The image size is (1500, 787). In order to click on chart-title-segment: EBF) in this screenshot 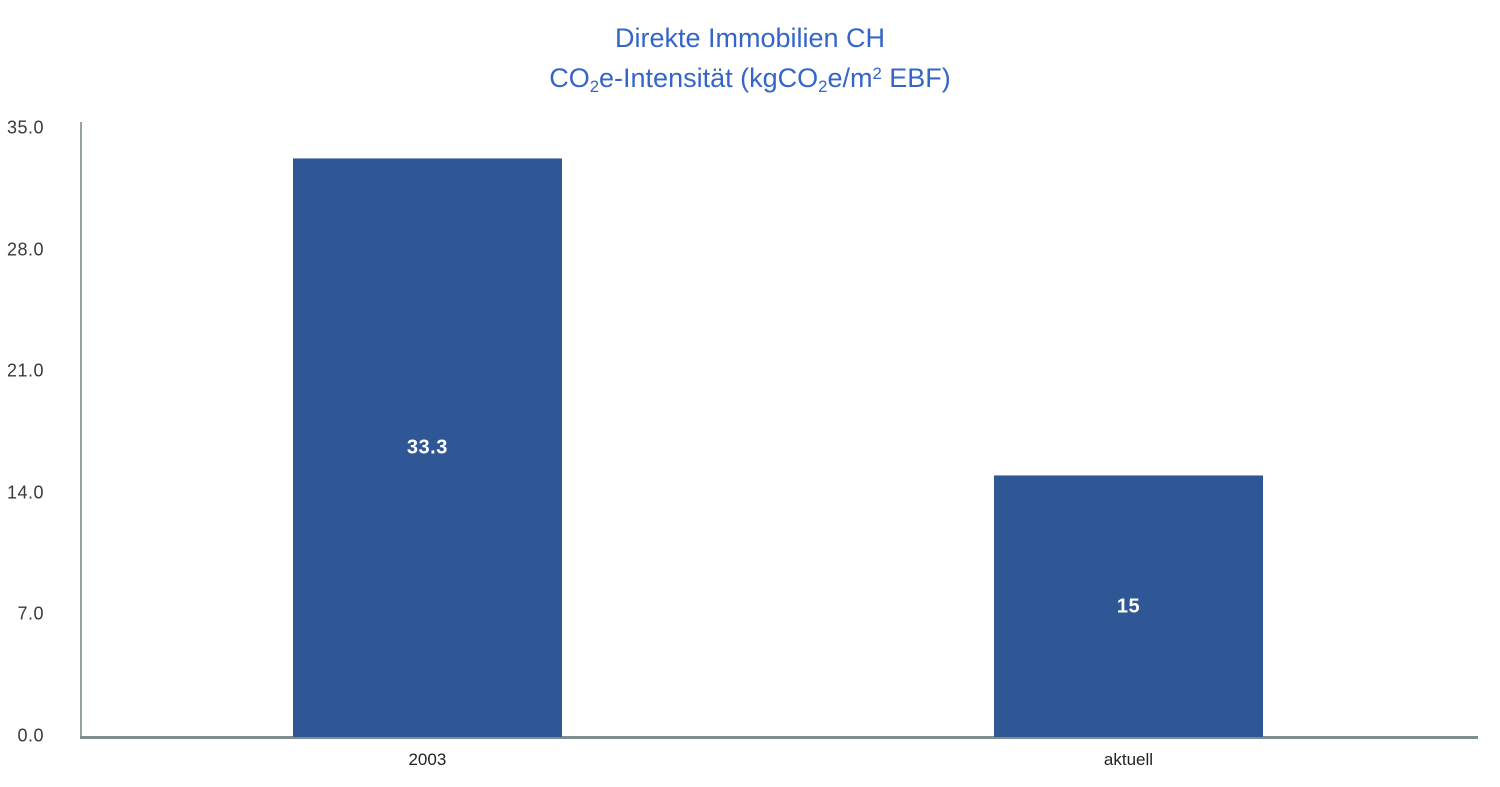, I will do `click(916, 78)`.